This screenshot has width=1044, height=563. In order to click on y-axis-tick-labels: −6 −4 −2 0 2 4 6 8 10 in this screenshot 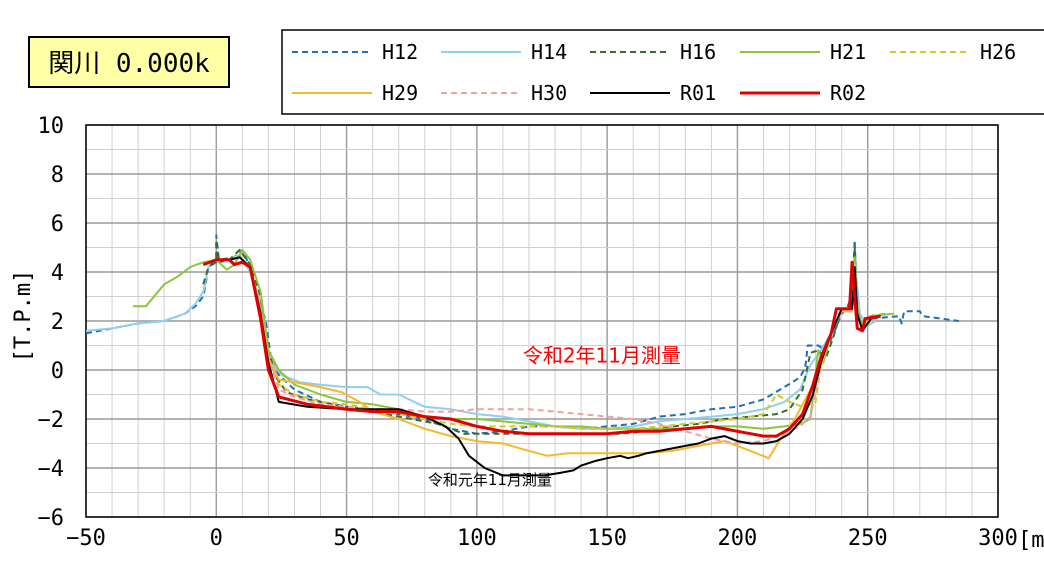, I will do `click(51, 322)`.